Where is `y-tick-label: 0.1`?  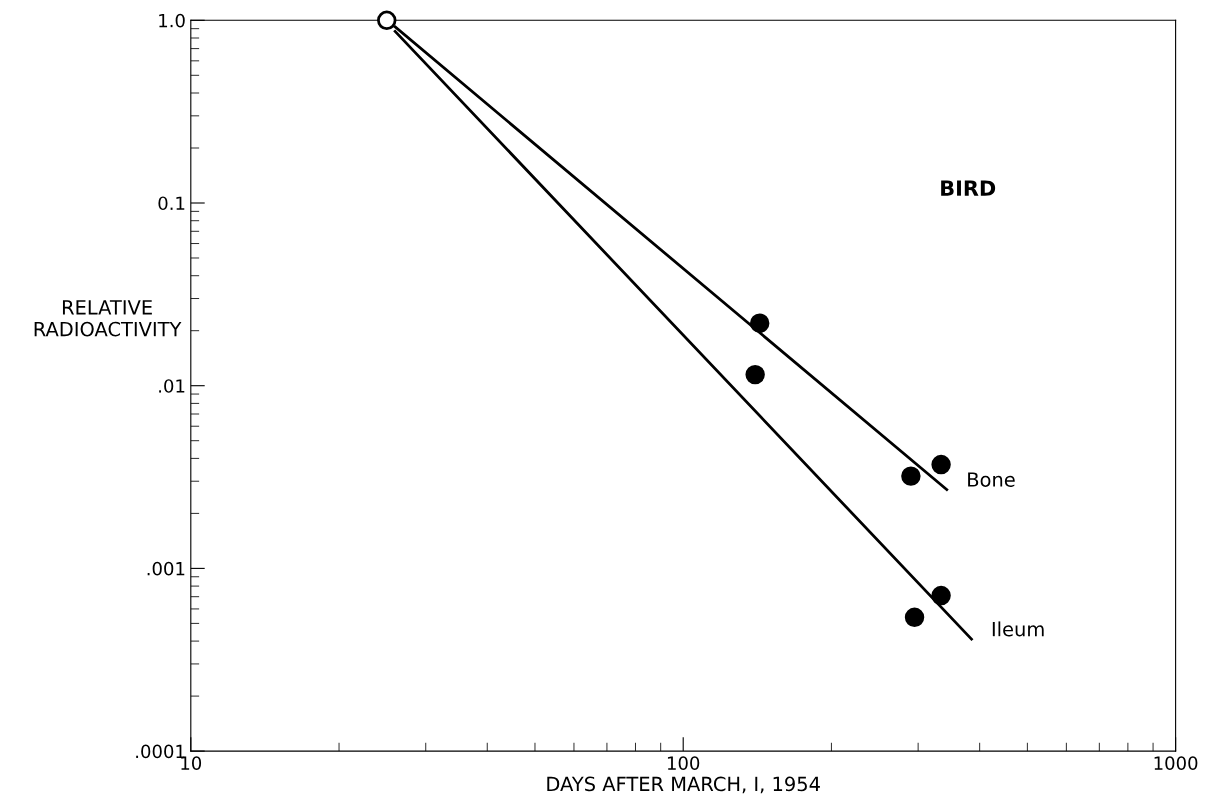
y-tick-label: 0.1 is located at coordinates (171, 203).